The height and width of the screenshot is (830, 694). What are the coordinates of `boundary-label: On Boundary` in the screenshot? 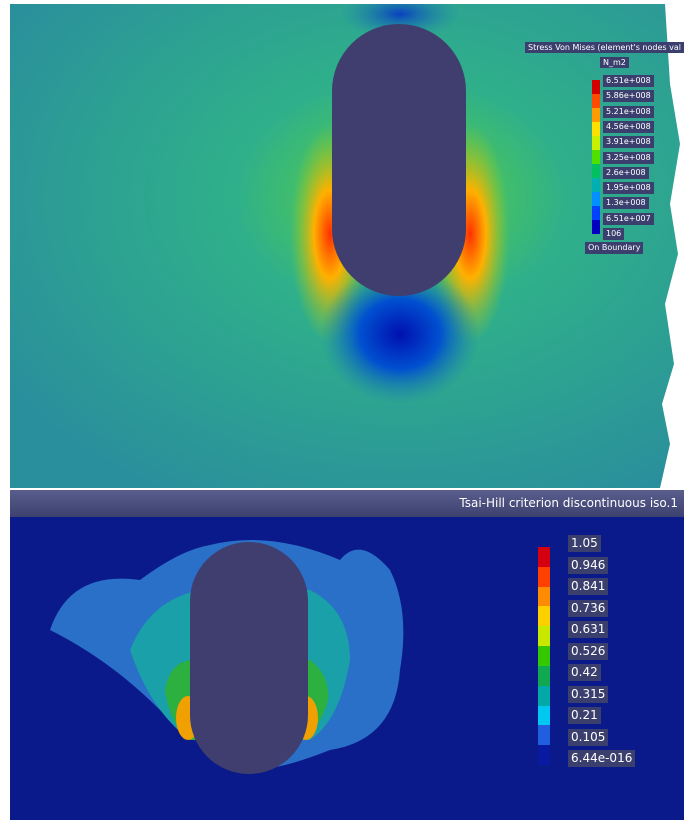 It's located at (614, 248).